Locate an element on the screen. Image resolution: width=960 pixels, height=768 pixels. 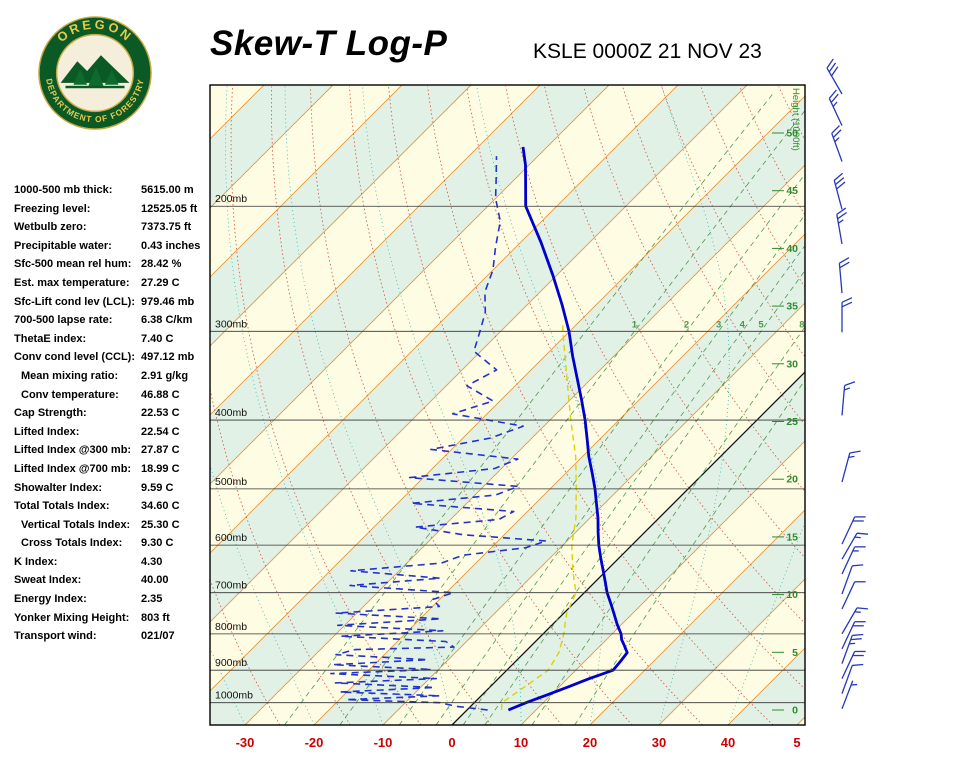
height-label: 0 is located at coordinates (795, 711).